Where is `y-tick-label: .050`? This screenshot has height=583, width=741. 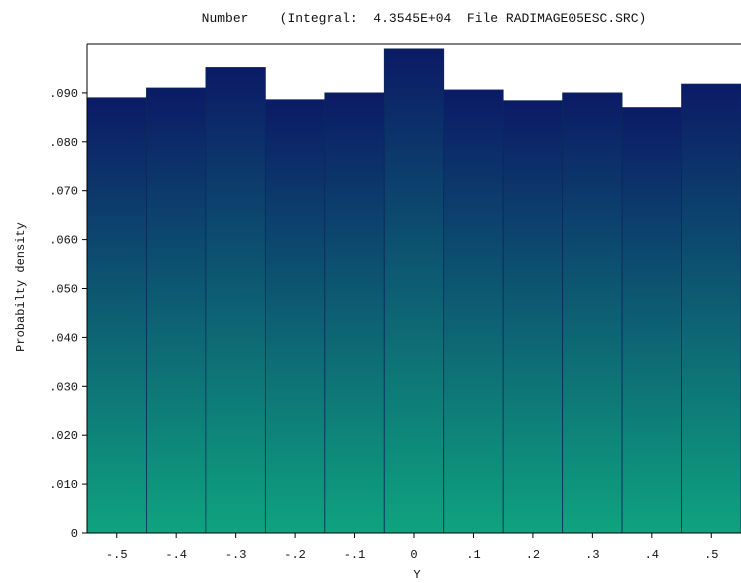 y-tick-label: .050 is located at coordinates (63, 290).